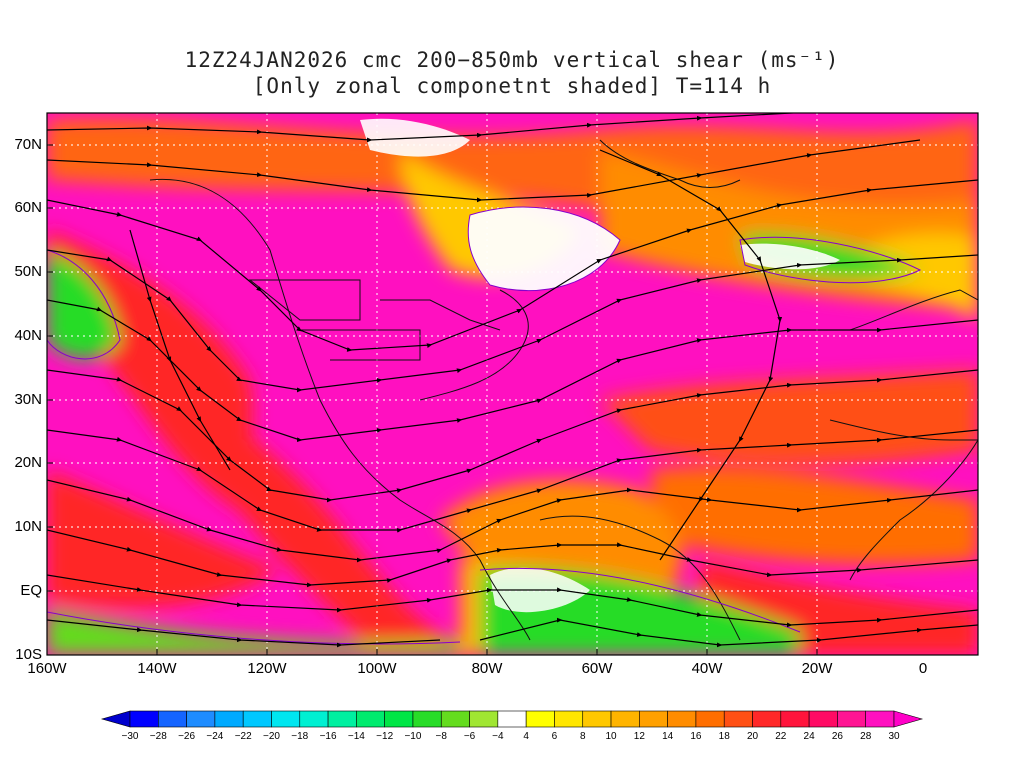 The height and width of the screenshot is (768, 1024). Describe the element at coordinates (299, 736) in the screenshot. I see `colorbar-tick-label: −18` at that location.